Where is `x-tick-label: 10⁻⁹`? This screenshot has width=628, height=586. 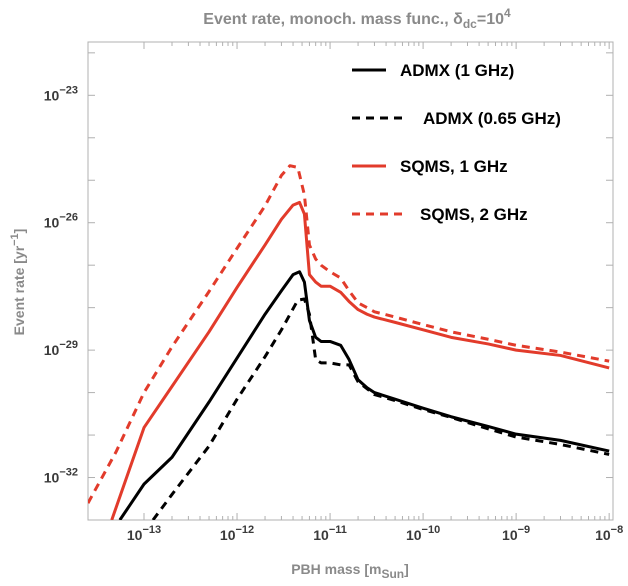
x-tick-label: 10⁻⁹ is located at coordinates (516, 533).